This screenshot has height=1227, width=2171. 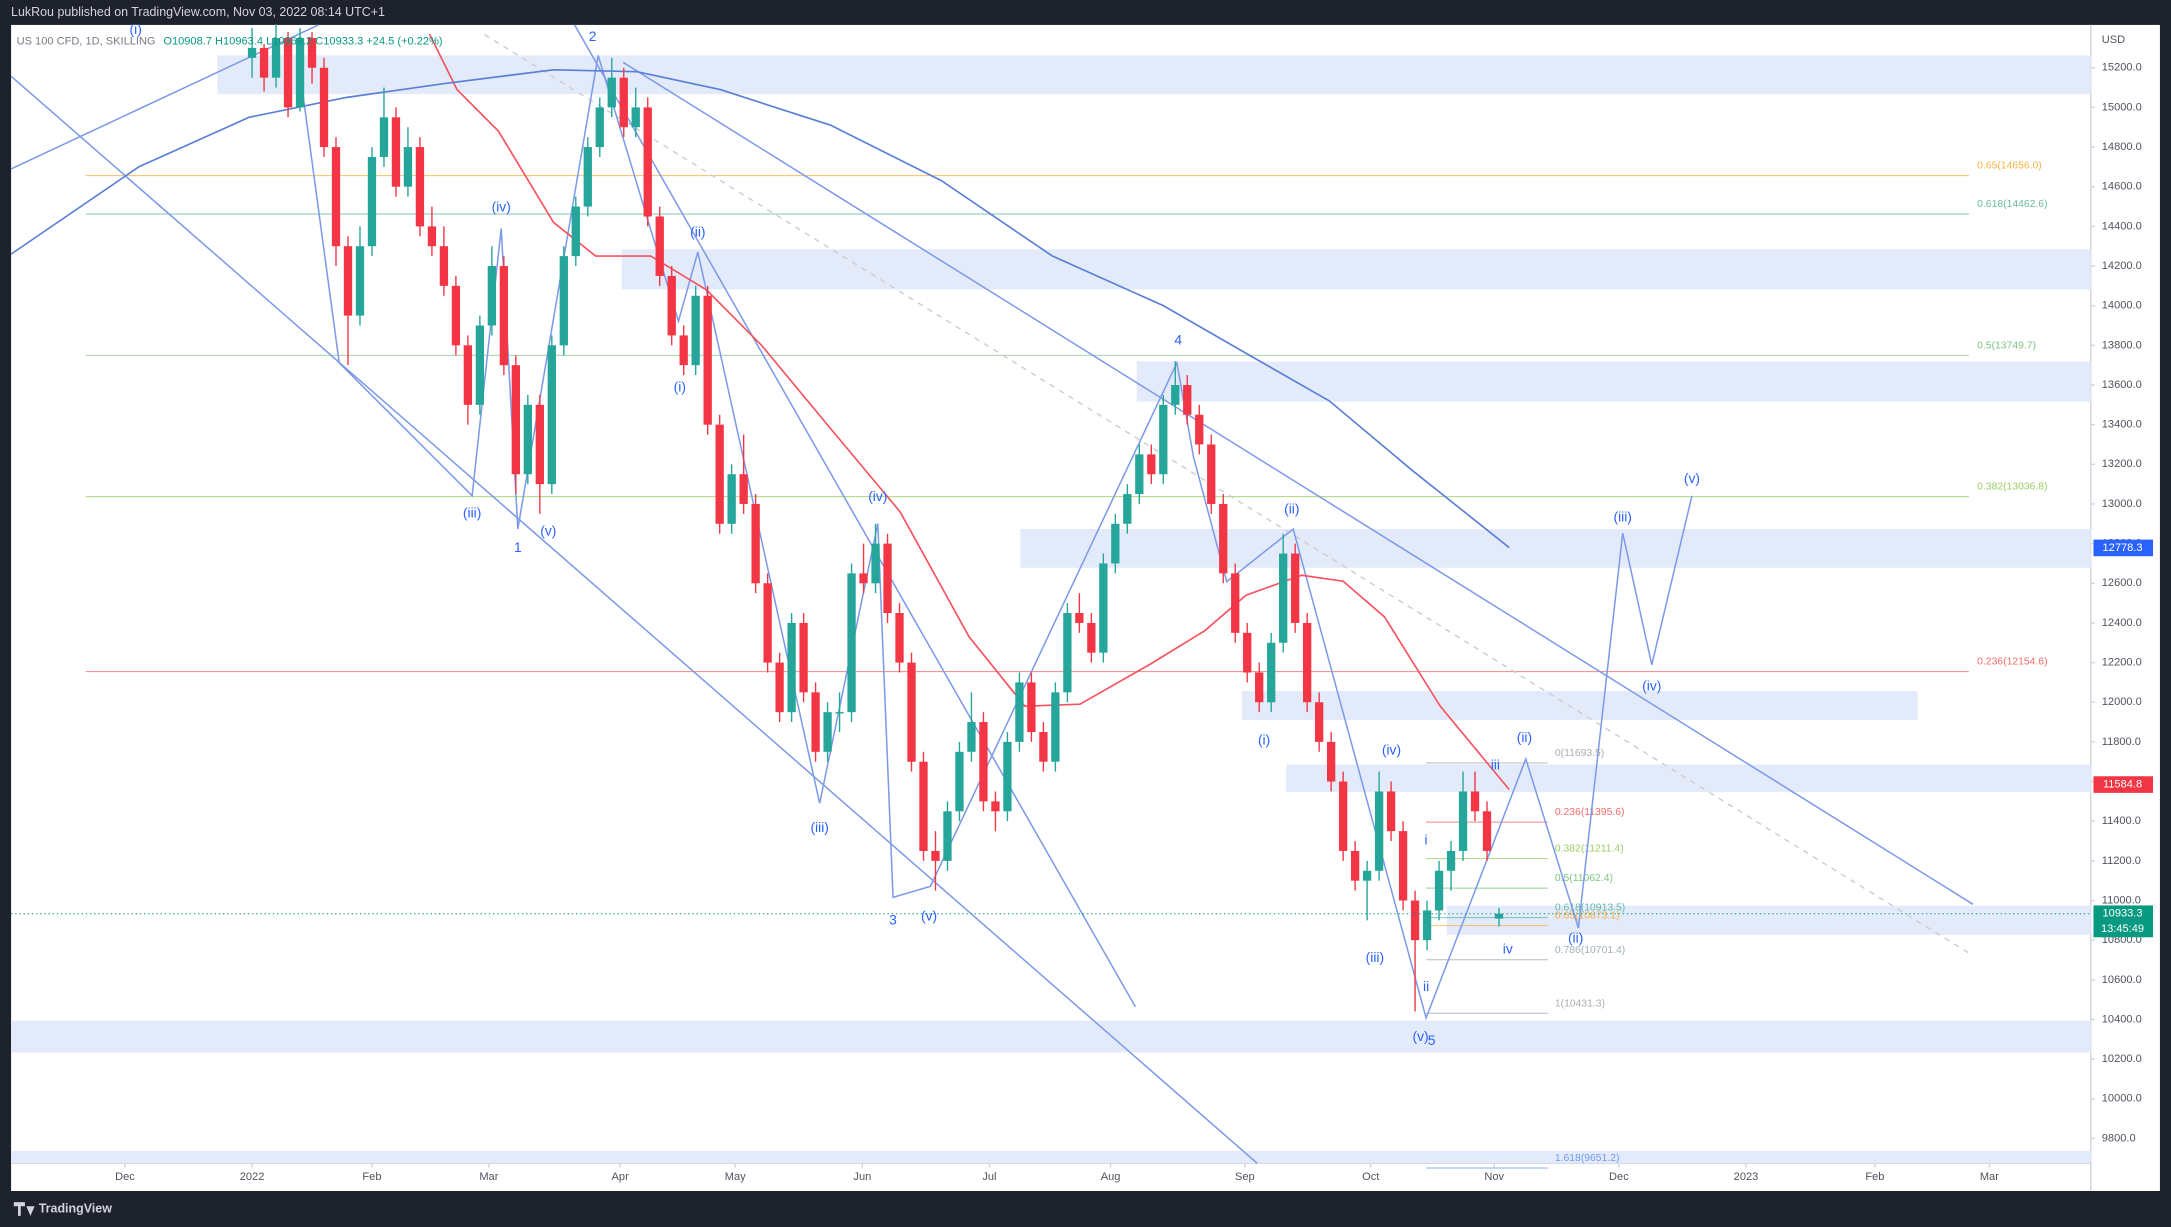 What do you see at coordinates (2009, 166) in the screenshot?
I see `fib-label: 0.65(14656.0)` at bounding box center [2009, 166].